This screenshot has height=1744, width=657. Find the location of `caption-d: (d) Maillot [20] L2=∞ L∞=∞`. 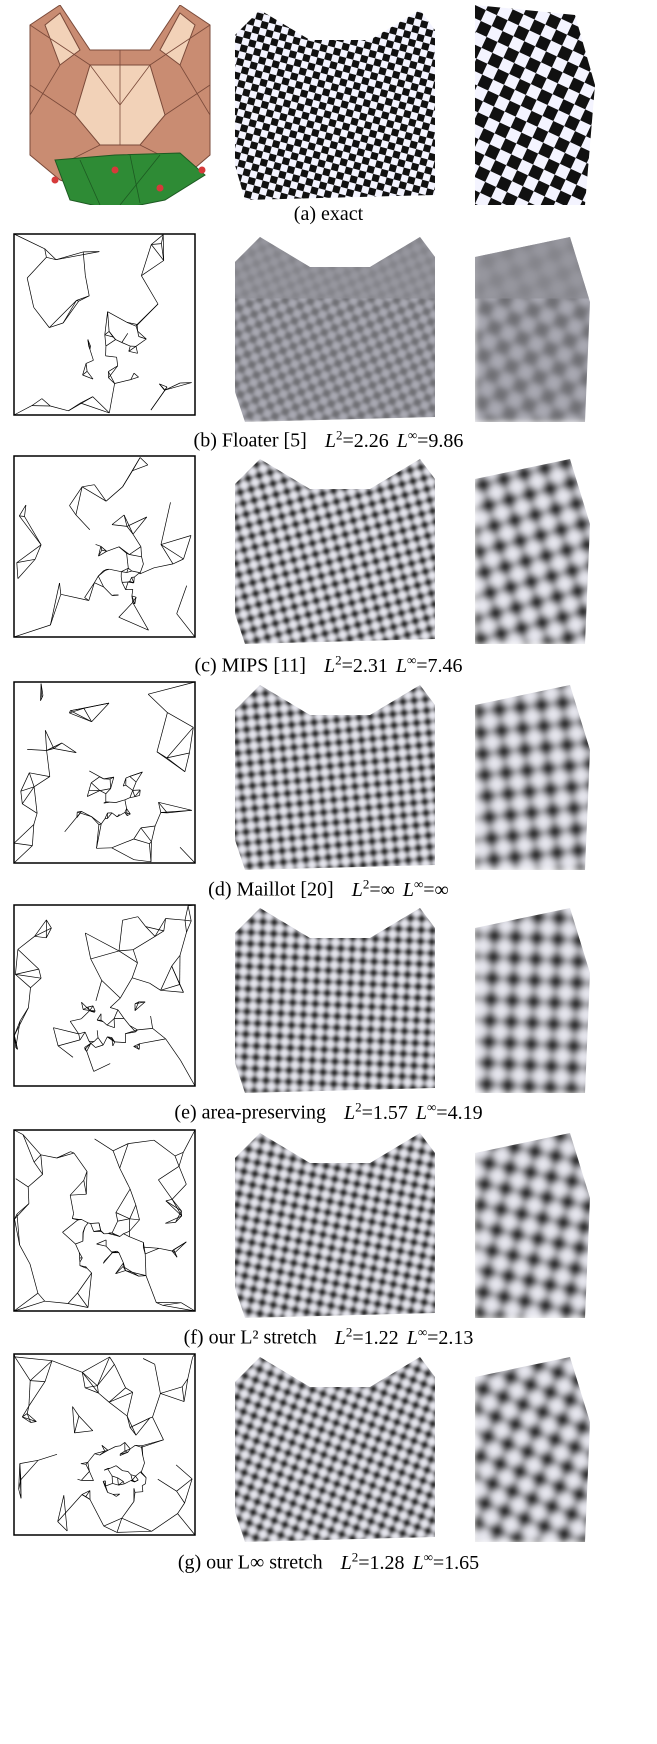

caption-d: (d) Maillot [20] L2=∞ L∞=∞ is located at coordinates (328, 887).